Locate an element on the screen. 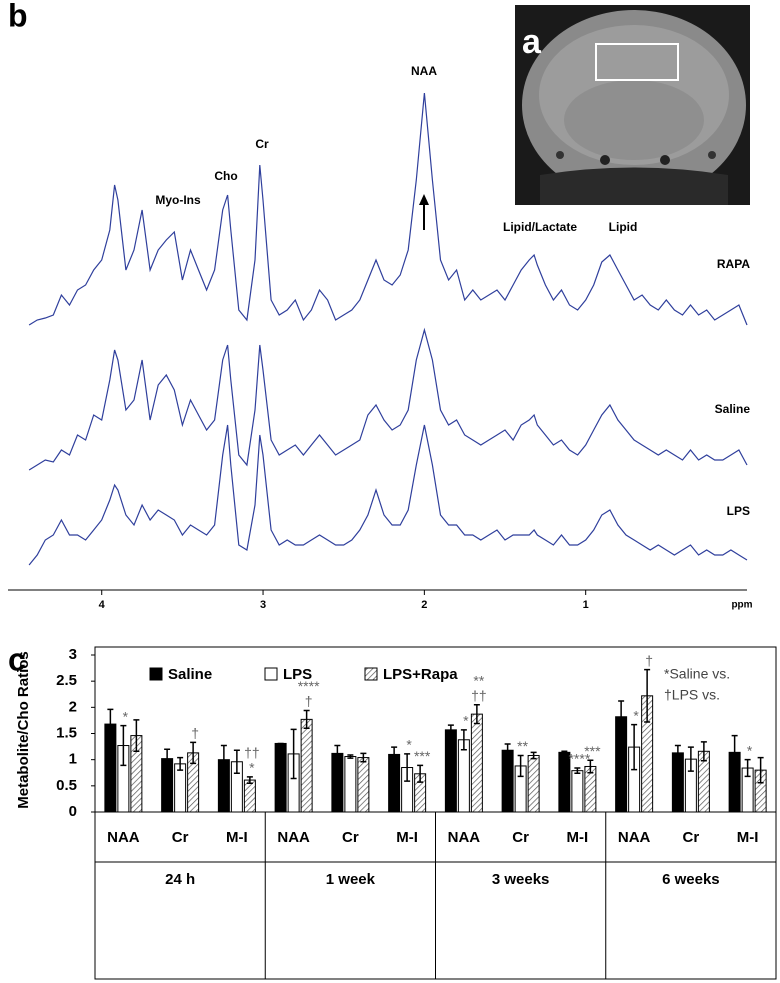 This screenshot has width=780, height=983. y-tick-label: 0.5 is located at coordinates (66, 785).